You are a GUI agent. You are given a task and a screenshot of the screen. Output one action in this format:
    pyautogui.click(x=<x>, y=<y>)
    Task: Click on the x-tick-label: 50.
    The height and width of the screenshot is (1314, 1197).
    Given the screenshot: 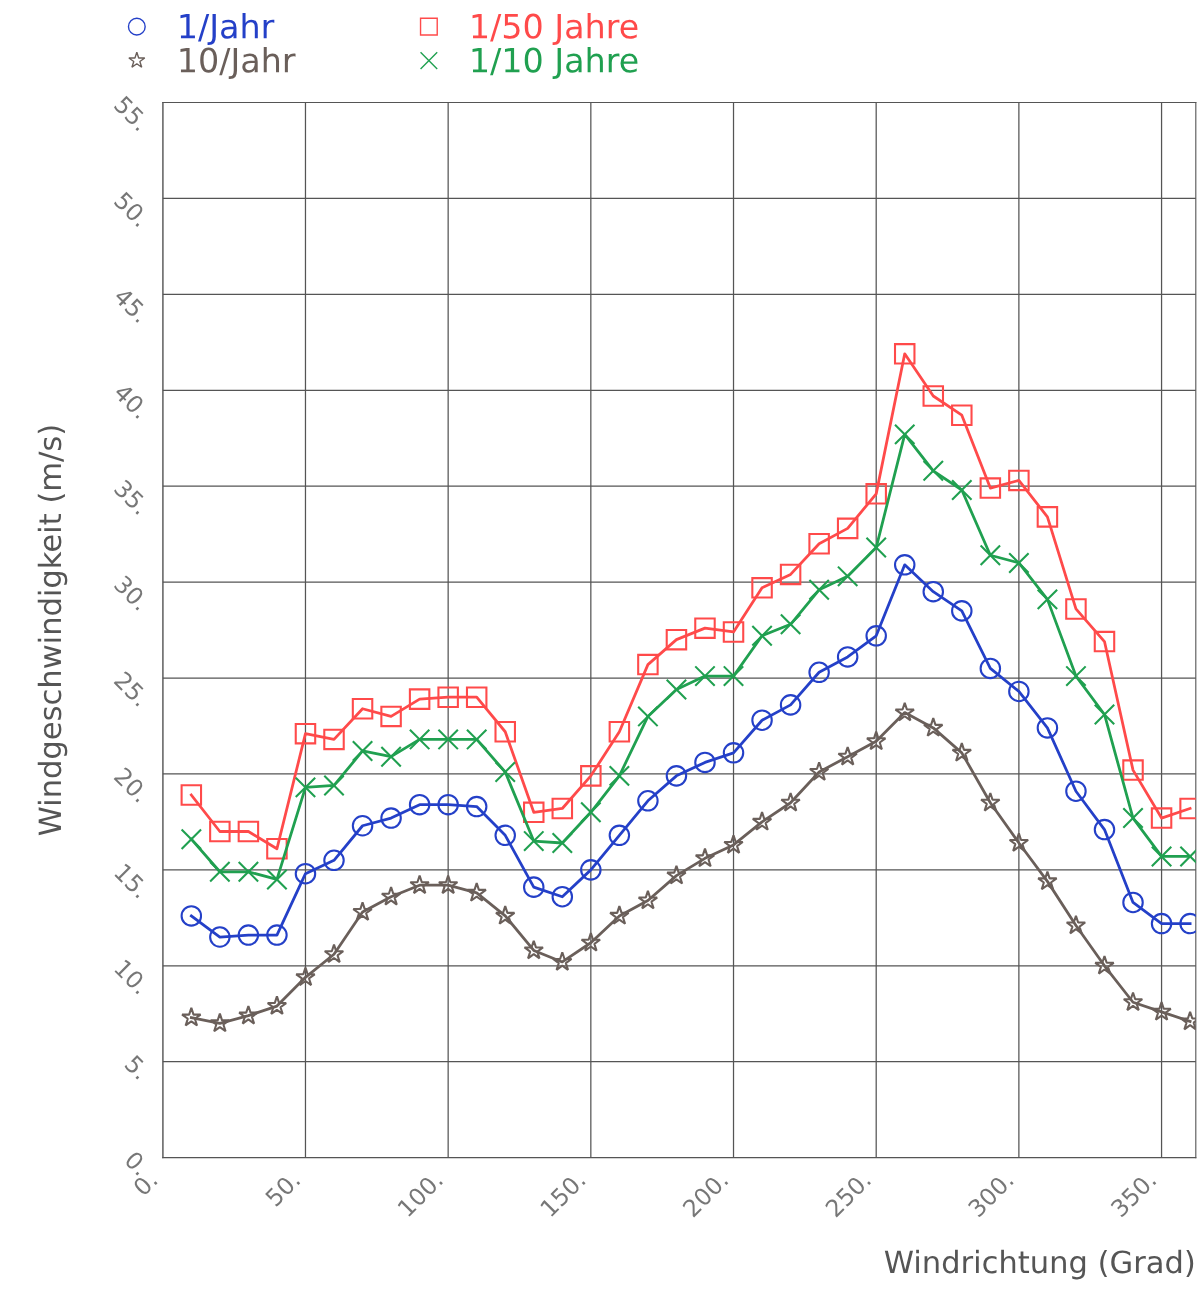 What is the action you would take?
    pyautogui.click(x=282, y=1188)
    